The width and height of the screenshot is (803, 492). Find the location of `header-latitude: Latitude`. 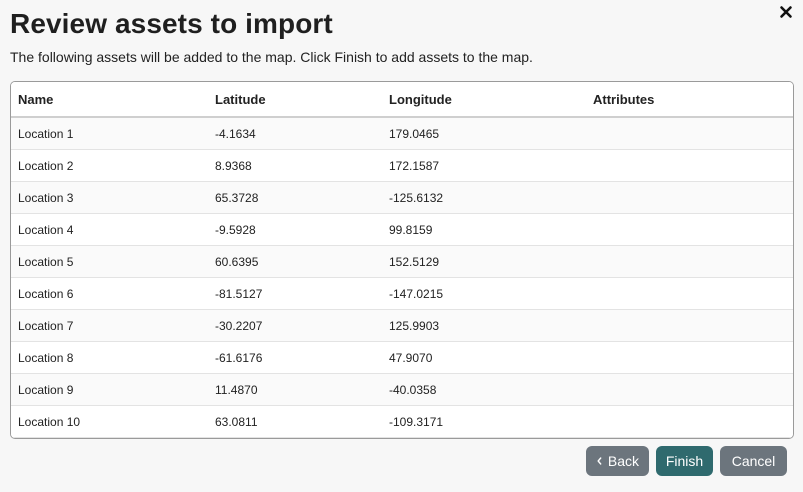

header-latitude: Latitude is located at coordinates (295, 100).